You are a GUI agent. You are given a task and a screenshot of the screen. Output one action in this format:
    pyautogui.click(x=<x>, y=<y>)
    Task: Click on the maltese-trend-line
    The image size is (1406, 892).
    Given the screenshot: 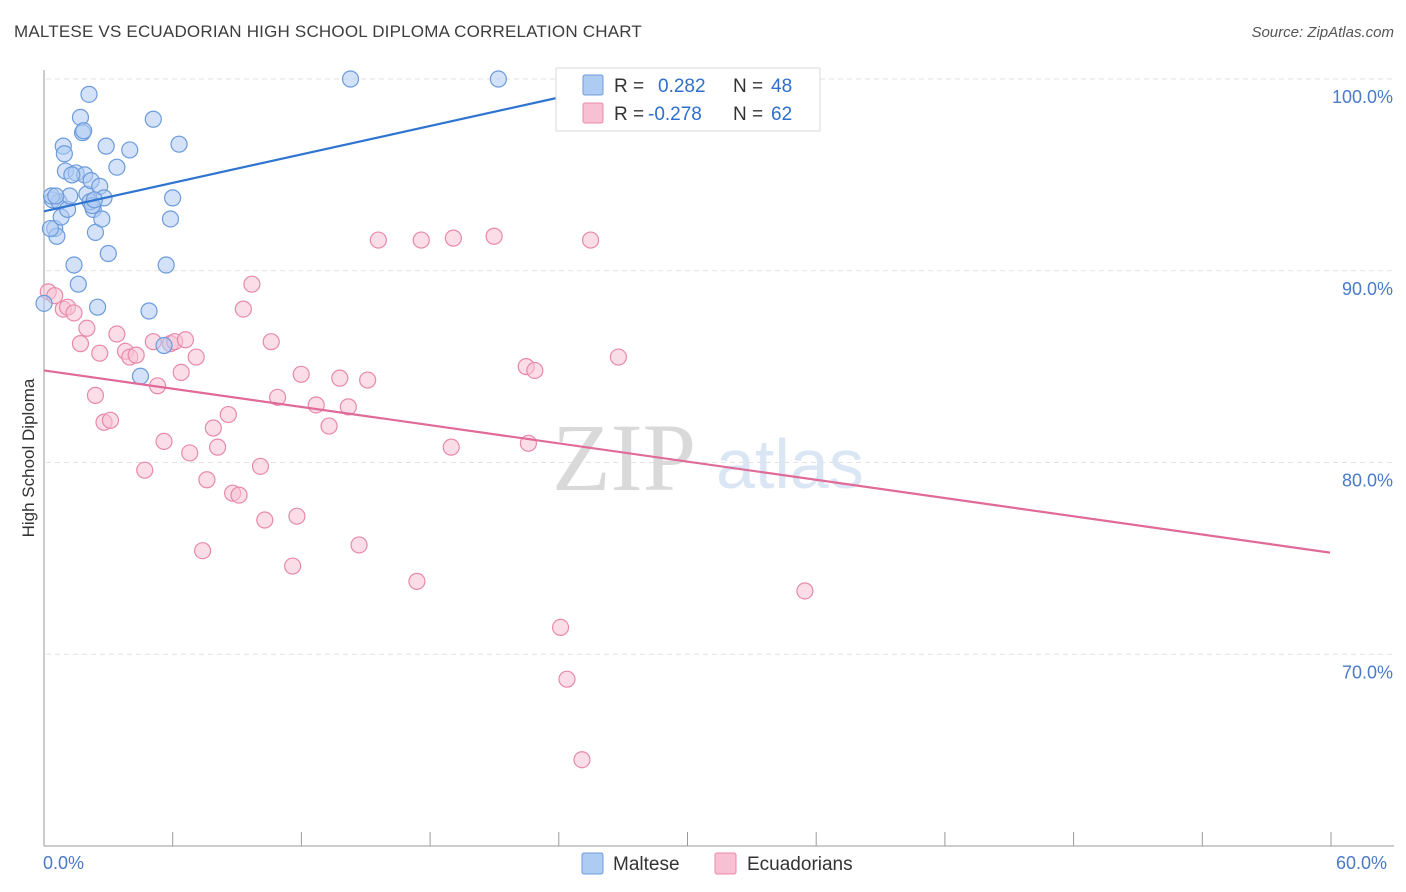 What is the action you would take?
    pyautogui.click(x=317, y=151)
    